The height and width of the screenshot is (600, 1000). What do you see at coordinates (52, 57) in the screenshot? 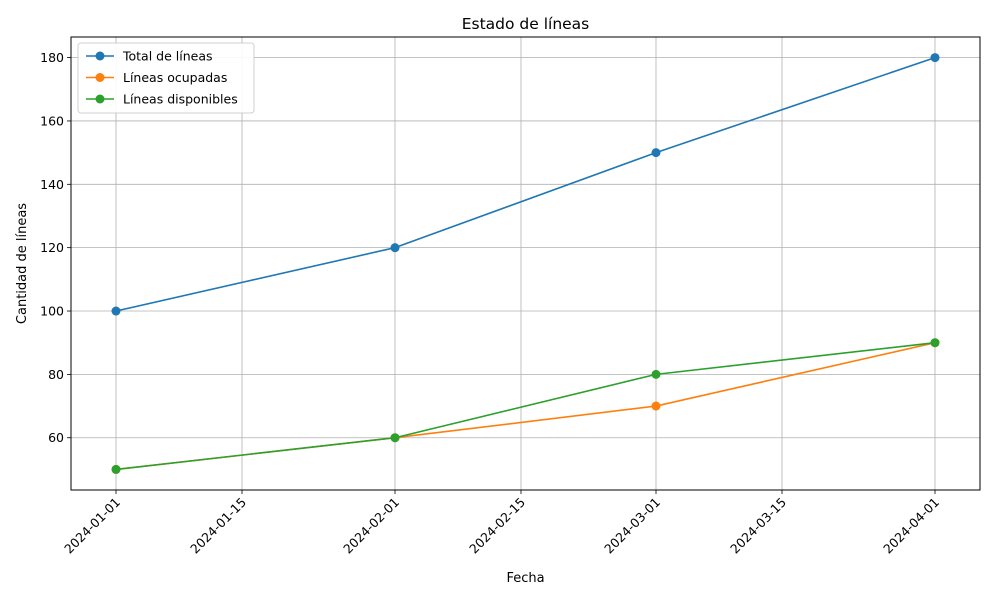
I see `y-tick-label: 180` at bounding box center [52, 57].